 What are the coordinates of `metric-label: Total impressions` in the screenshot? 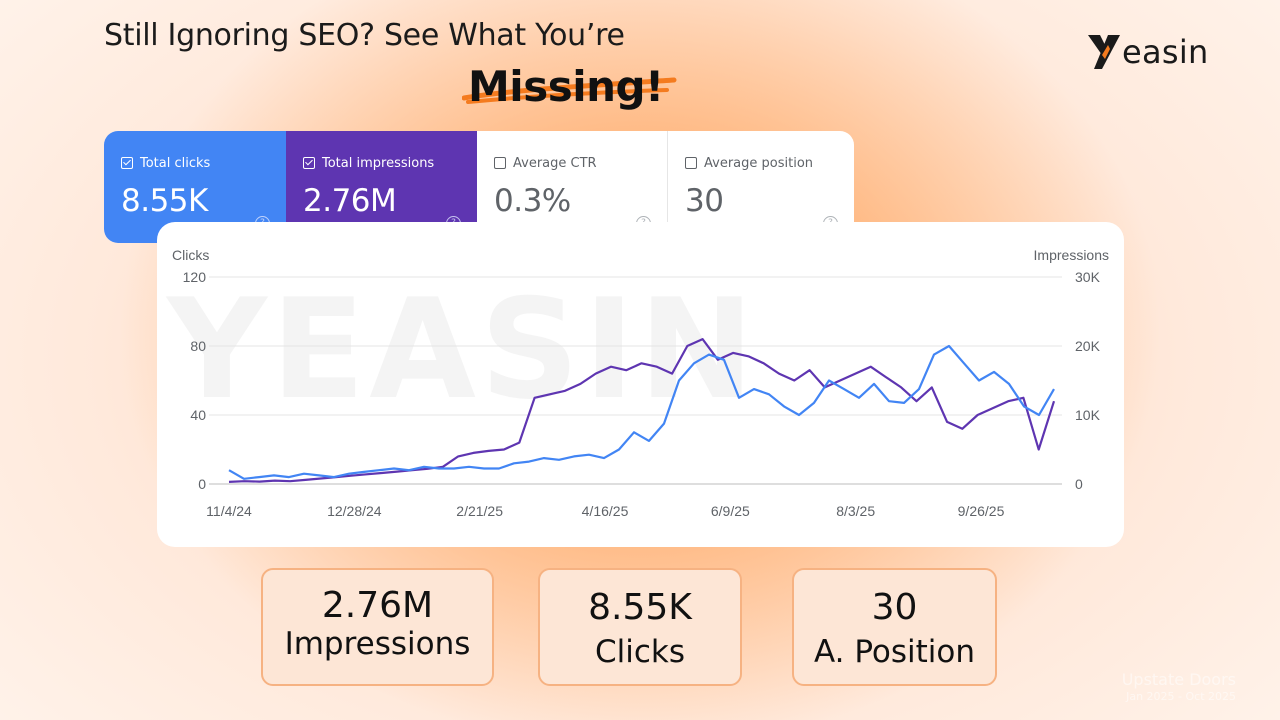 It's located at (378, 163).